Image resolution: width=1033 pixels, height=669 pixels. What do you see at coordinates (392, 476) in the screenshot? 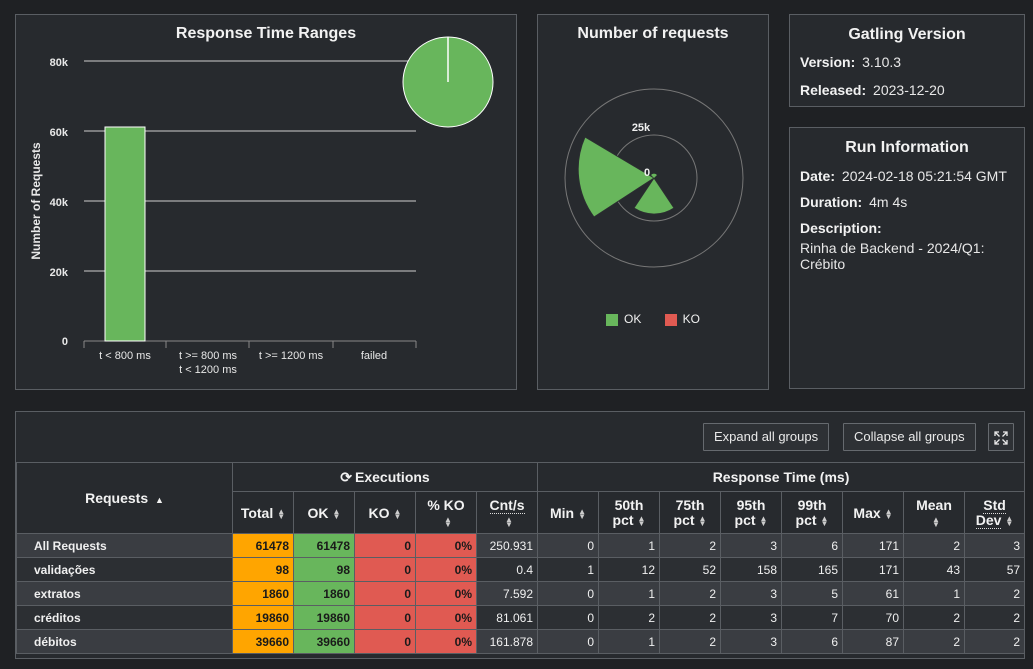
I see `executions-header-label: Executions` at bounding box center [392, 476].